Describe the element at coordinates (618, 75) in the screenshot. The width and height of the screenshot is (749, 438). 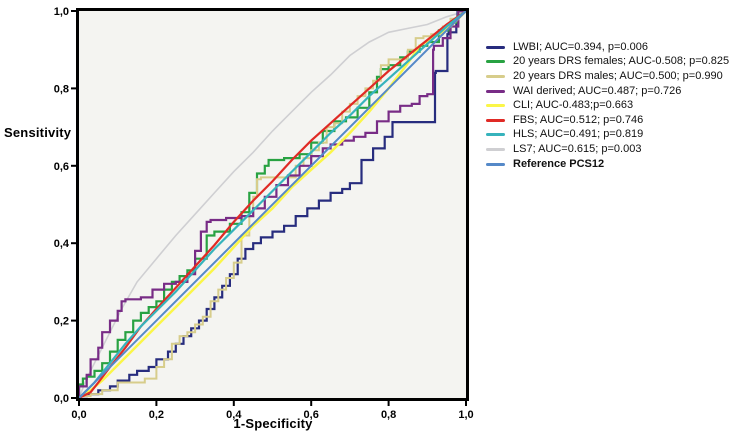
I see `legend-label: 20 years DRS males; AUC=0.500; p=0.990` at that location.